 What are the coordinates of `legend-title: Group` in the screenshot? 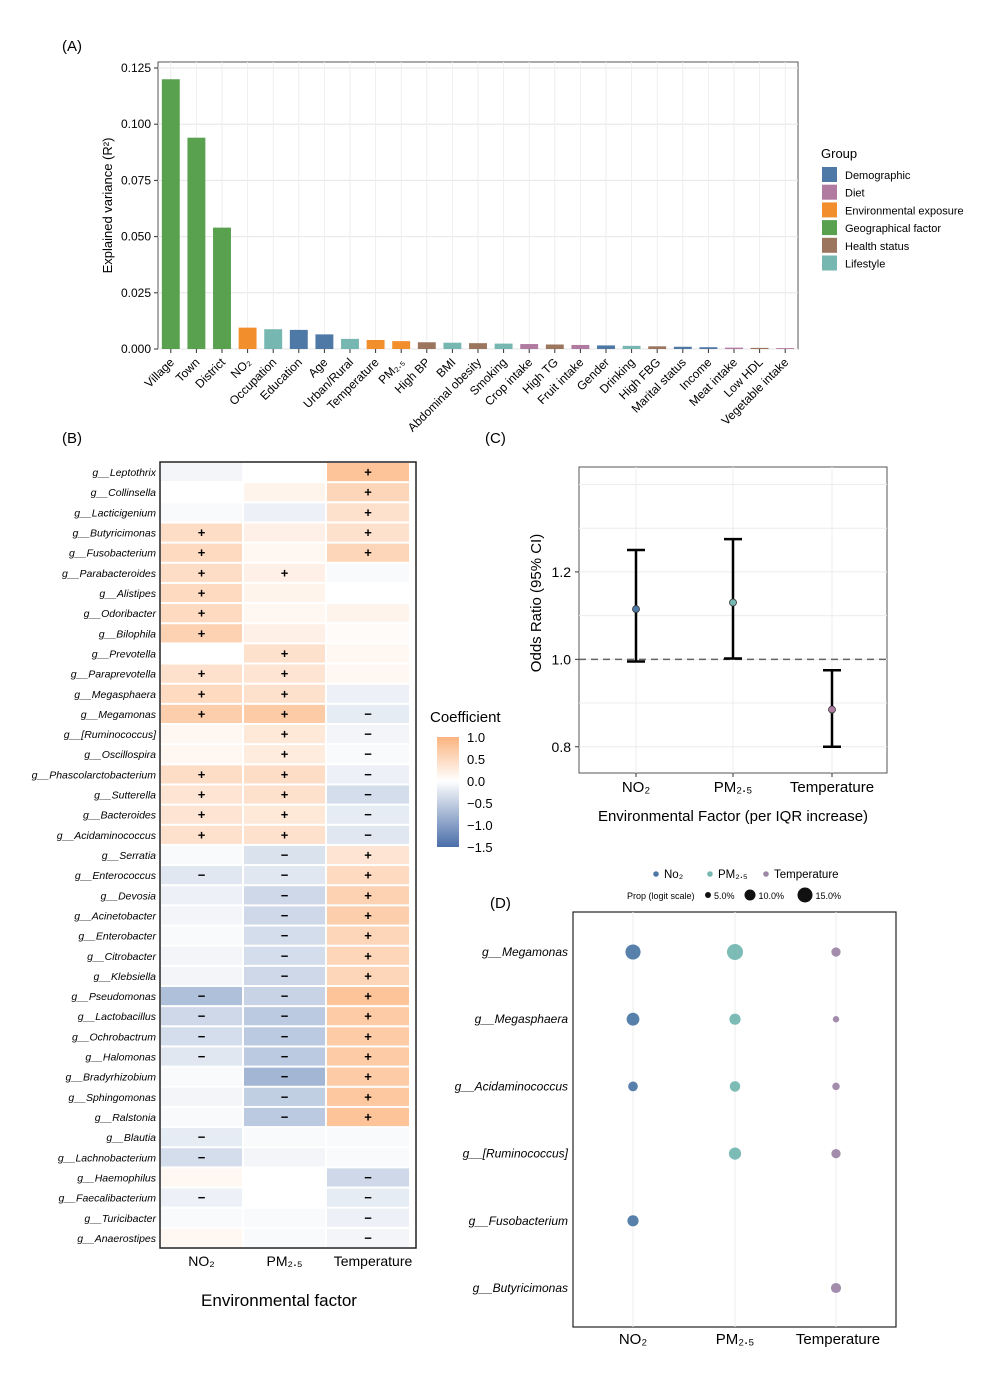 It's located at (839, 153).